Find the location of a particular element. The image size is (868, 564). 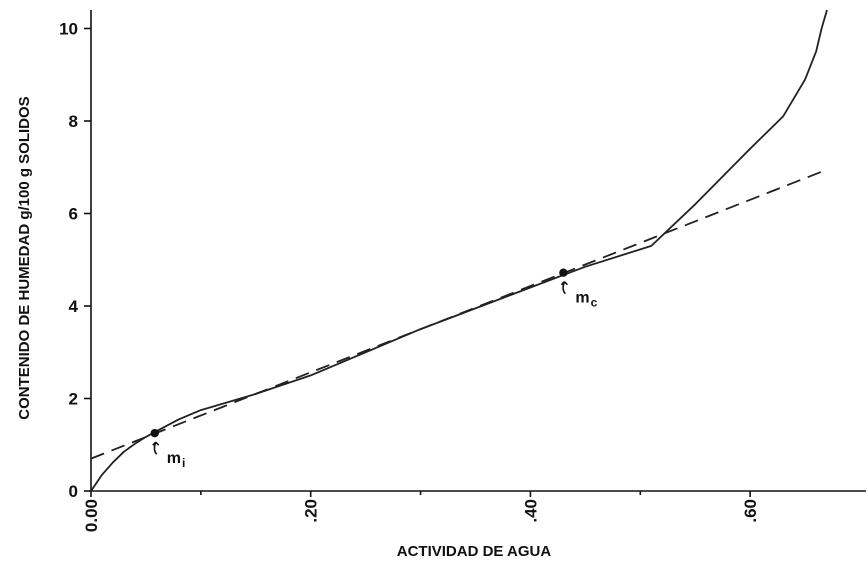

y-tick-label: 8 is located at coordinates (73, 121).